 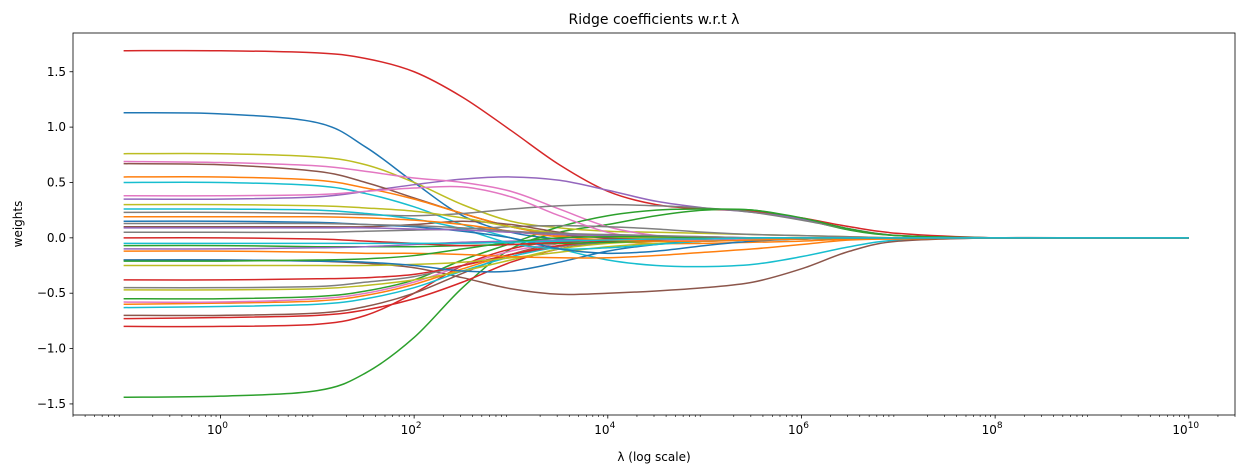 I want to click on y-tick-label: 1.0, so click(x=56, y=127).